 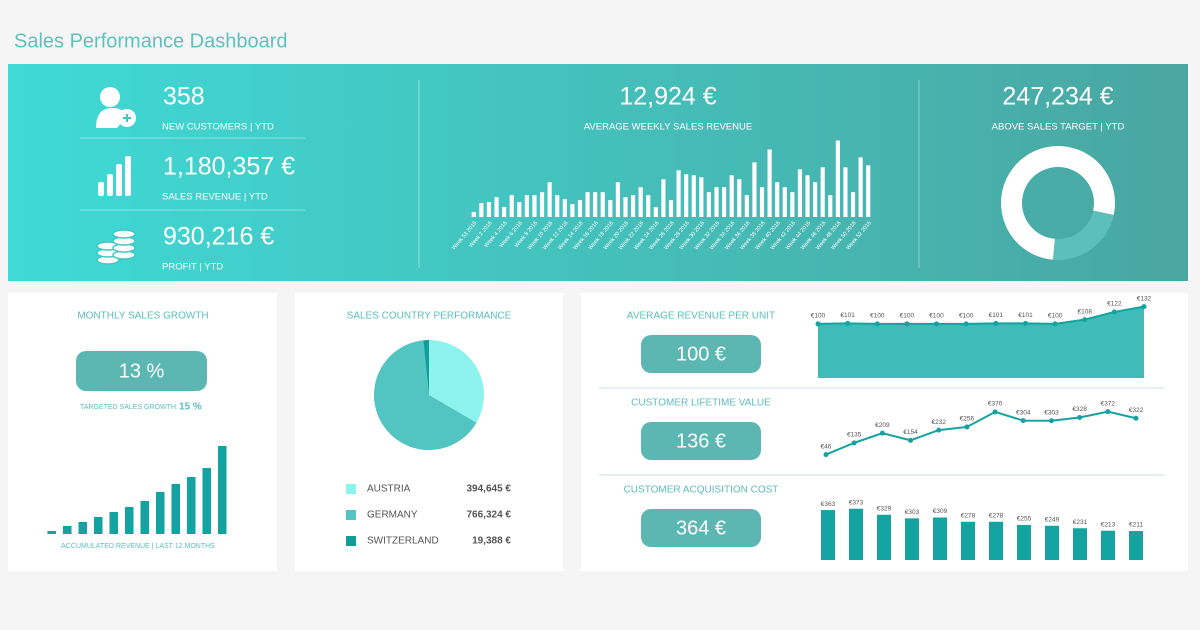 I want to click on chart-title: CUSTOMER ACQUISITION COST, so click(x=701, y=490).